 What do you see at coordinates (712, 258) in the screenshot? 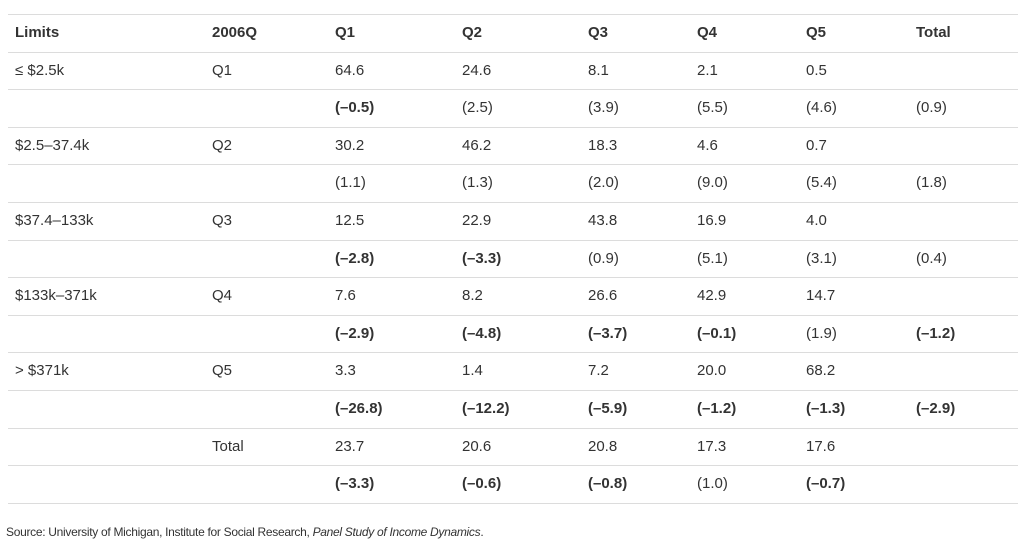
I see `table-cell: (5.1)` at bounding box center [712, 258].